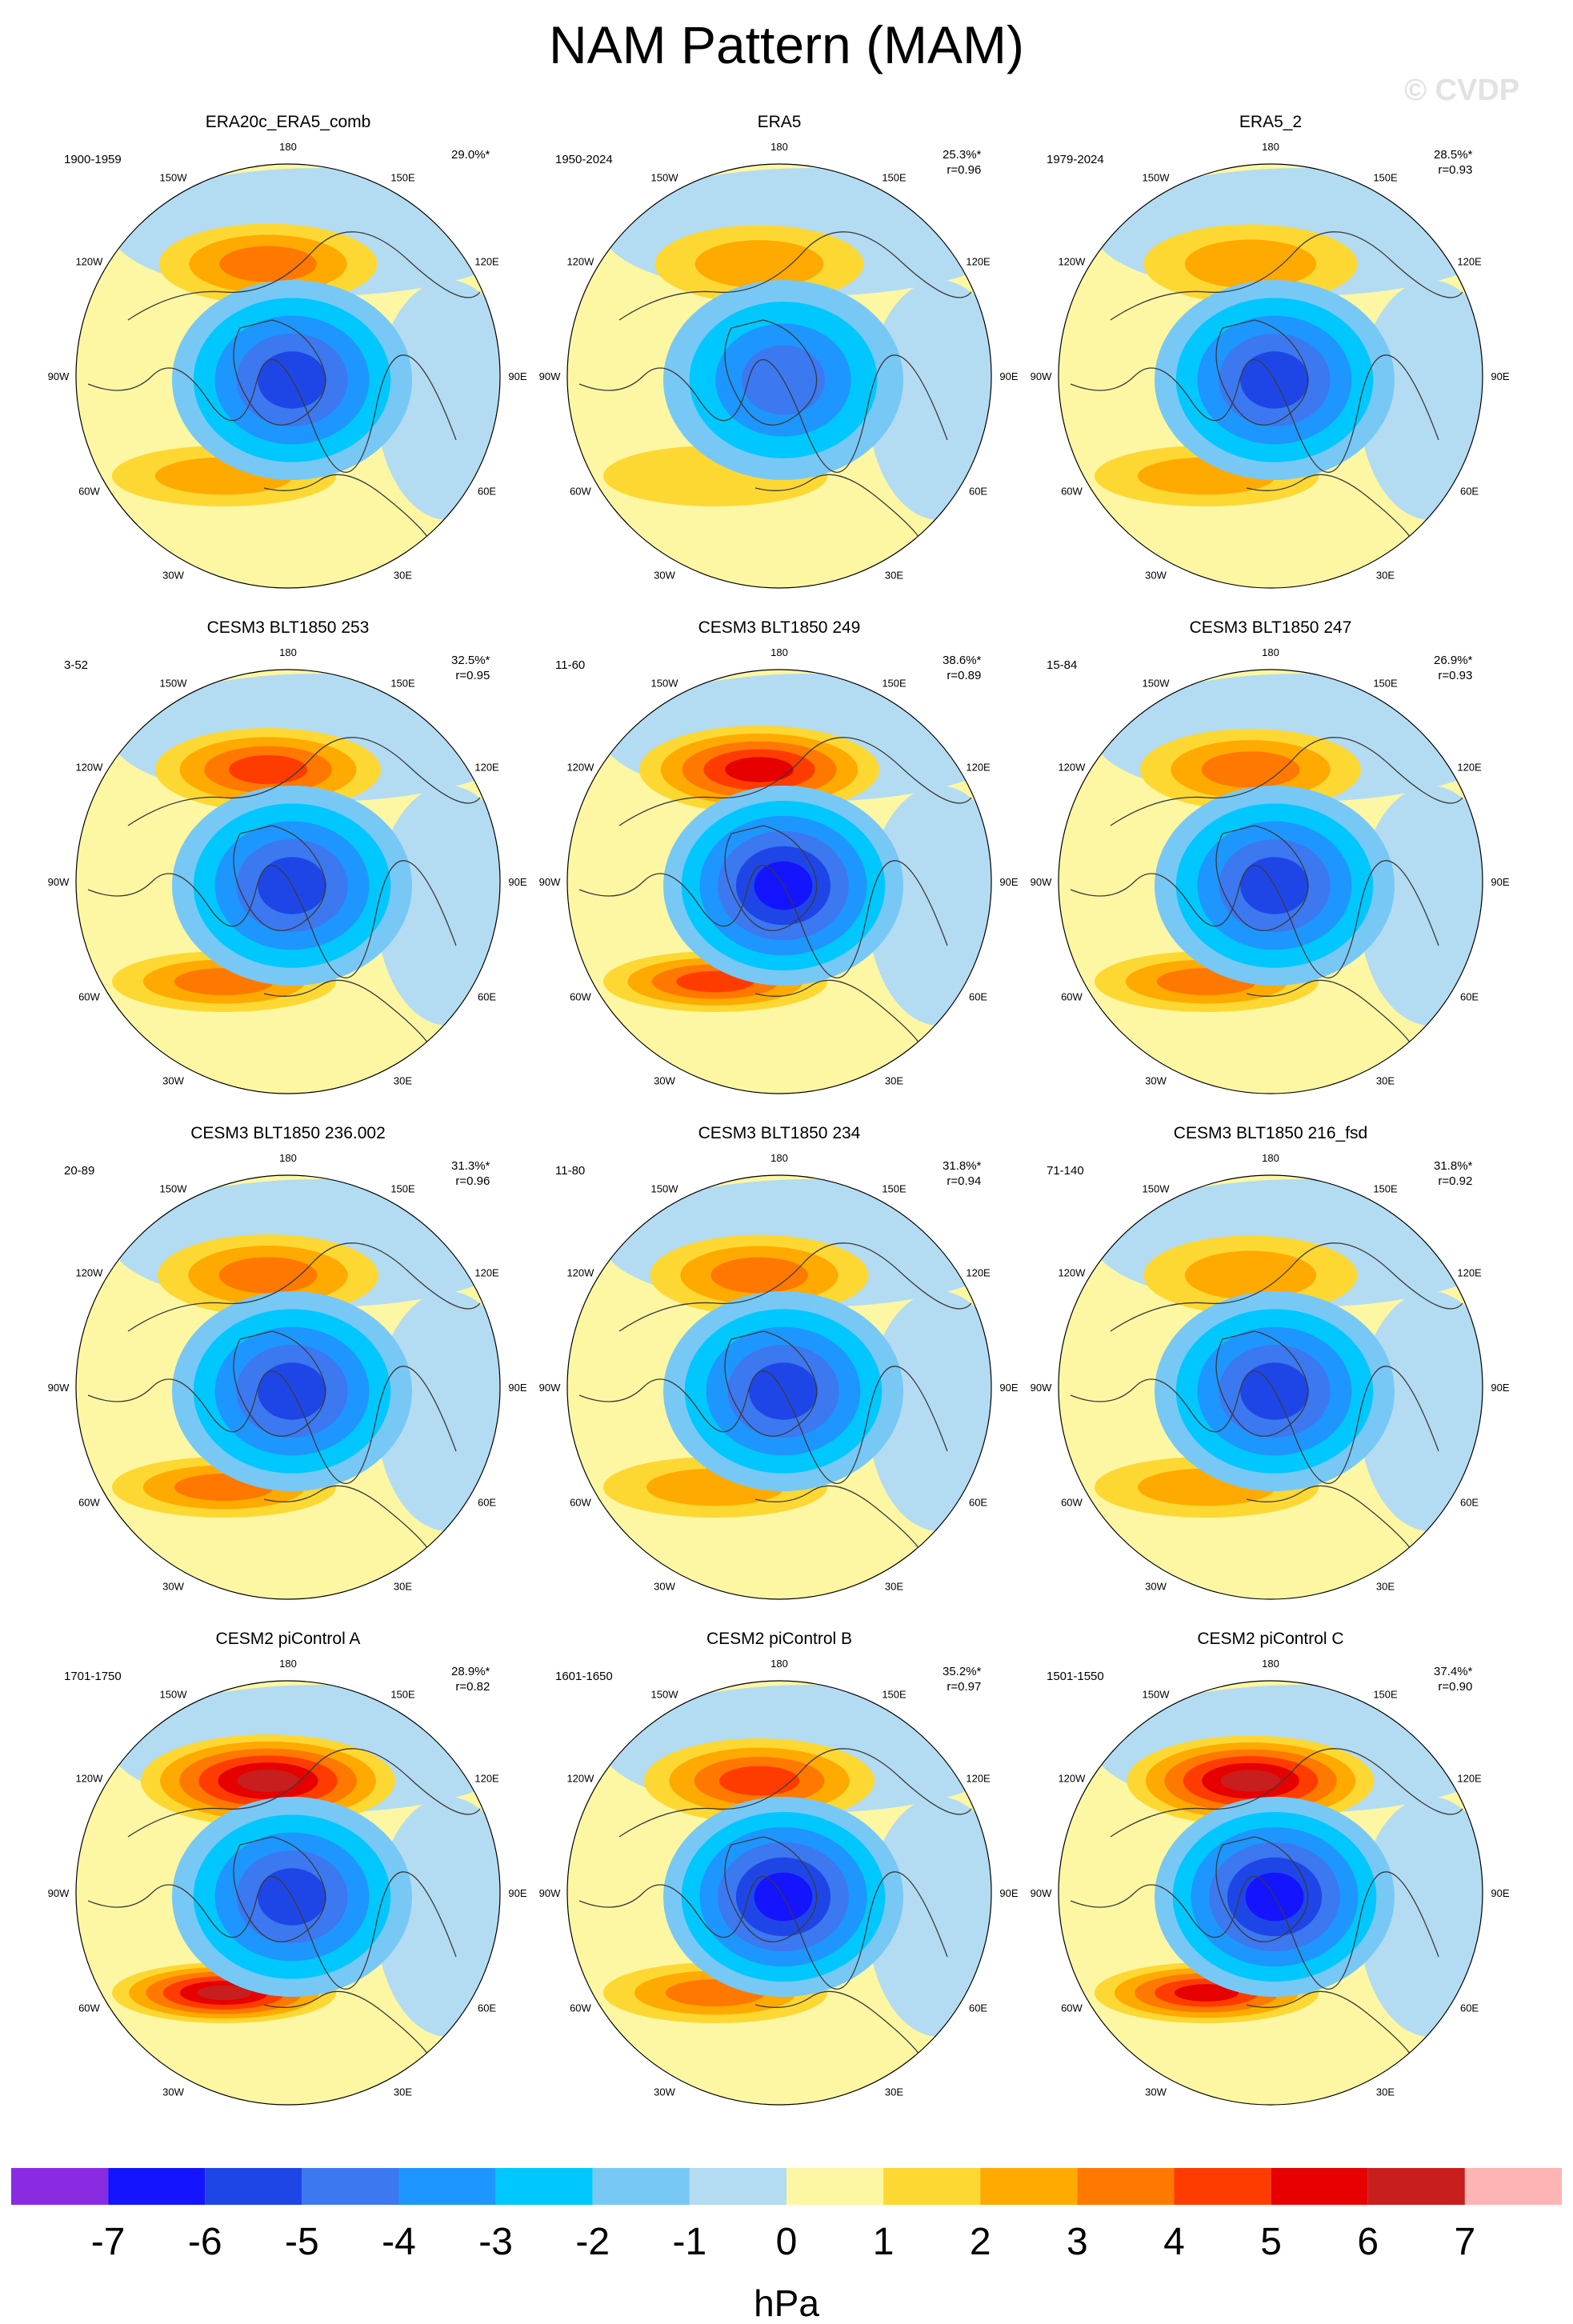 The height and width of the screenshot is (2324, 1573). Describe the element at coordinates (779, 627) in the screenshot. I see `panel-title: CESM3 BLT1850 249` at that location.